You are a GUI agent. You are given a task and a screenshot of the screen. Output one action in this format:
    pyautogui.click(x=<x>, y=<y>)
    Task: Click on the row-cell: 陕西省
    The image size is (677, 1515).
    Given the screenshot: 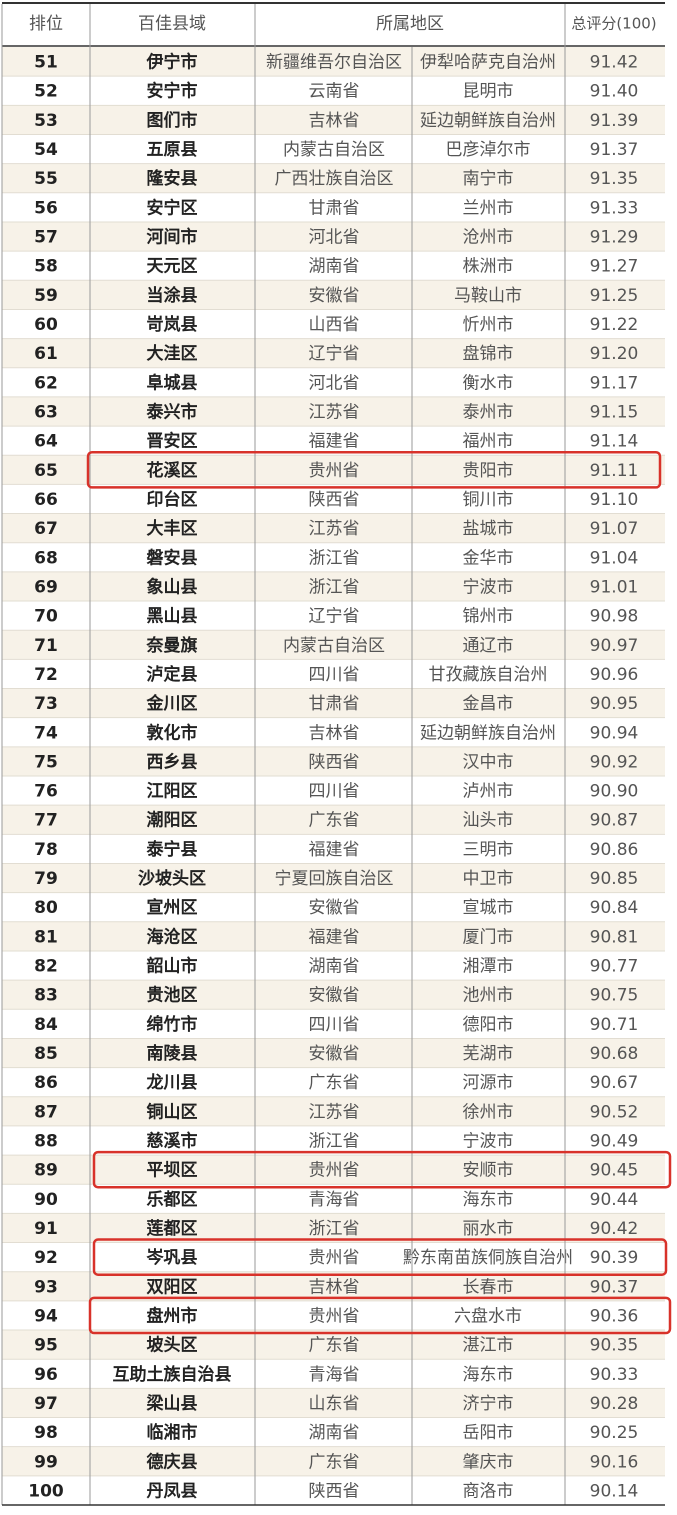 What is the action you would take?
    pyautogui.click(x=334, y=762)
    